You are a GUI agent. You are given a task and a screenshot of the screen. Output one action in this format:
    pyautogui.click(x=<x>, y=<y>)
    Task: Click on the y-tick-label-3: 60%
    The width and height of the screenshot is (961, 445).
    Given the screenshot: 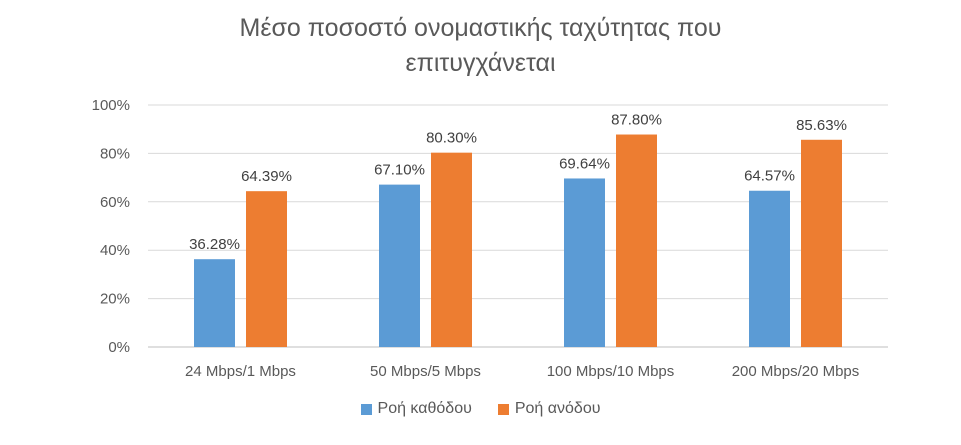 What is the action you would take?
    pyautogui.click(x=115, y=202)
    